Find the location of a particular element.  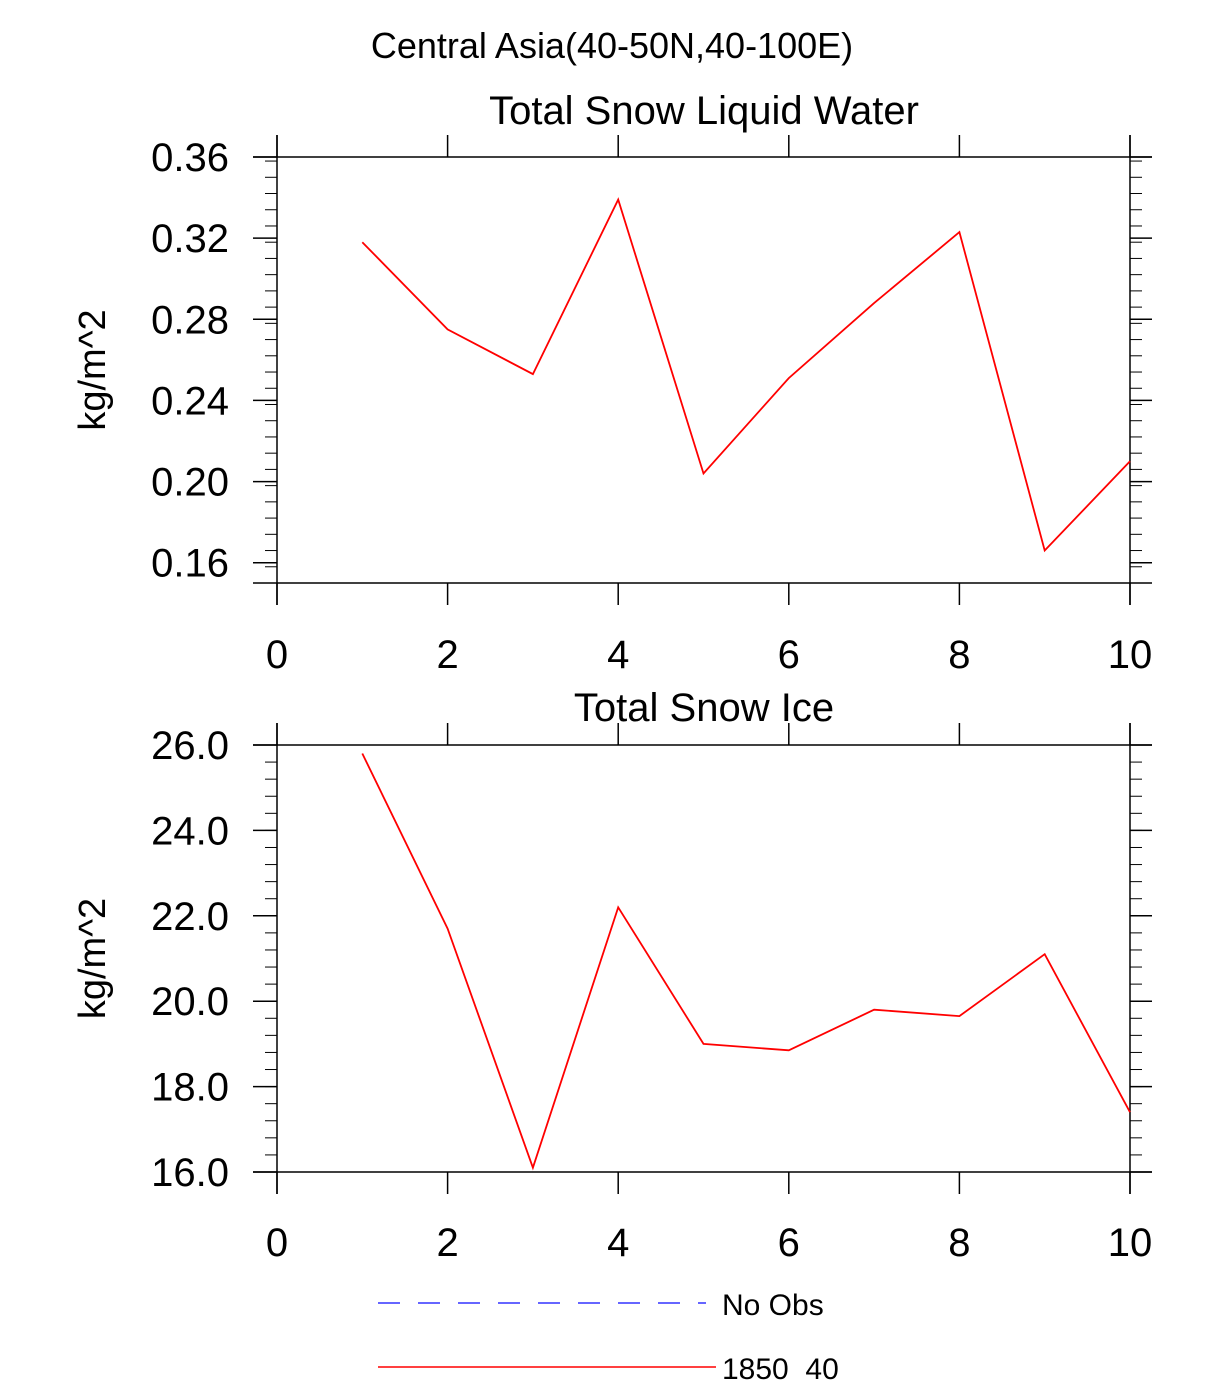

y-tick-label: 0.24 is located at coordinates (190, 401).